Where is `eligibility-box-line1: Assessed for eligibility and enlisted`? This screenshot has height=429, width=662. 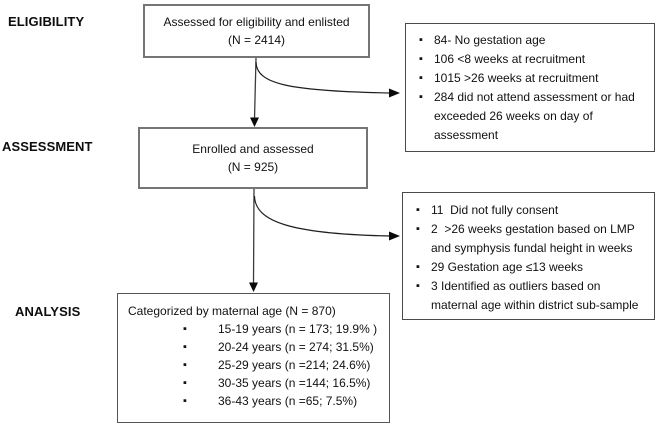 eligibility-box-line1: Assessed for eligibility and enlisted is located at coordinates (256, 22).